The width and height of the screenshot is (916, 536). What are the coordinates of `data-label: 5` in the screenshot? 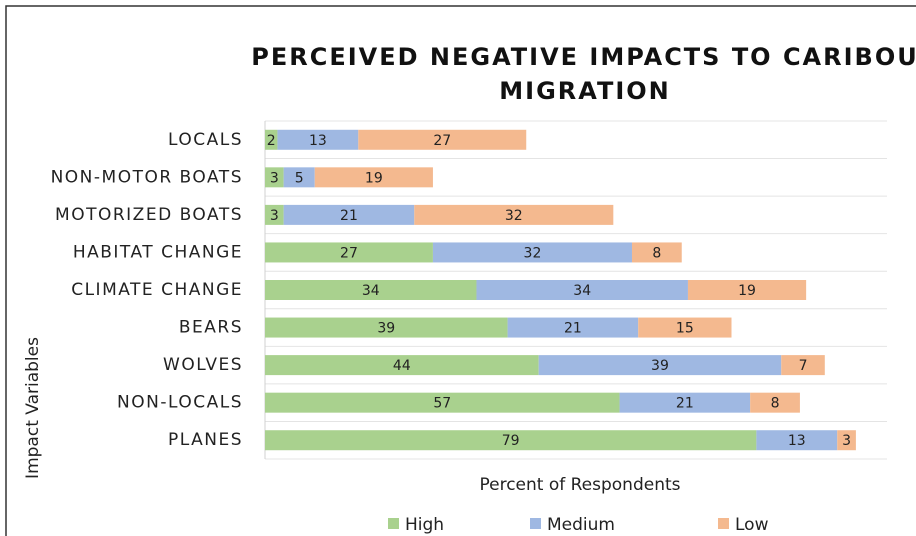 It's located at (299, 178).